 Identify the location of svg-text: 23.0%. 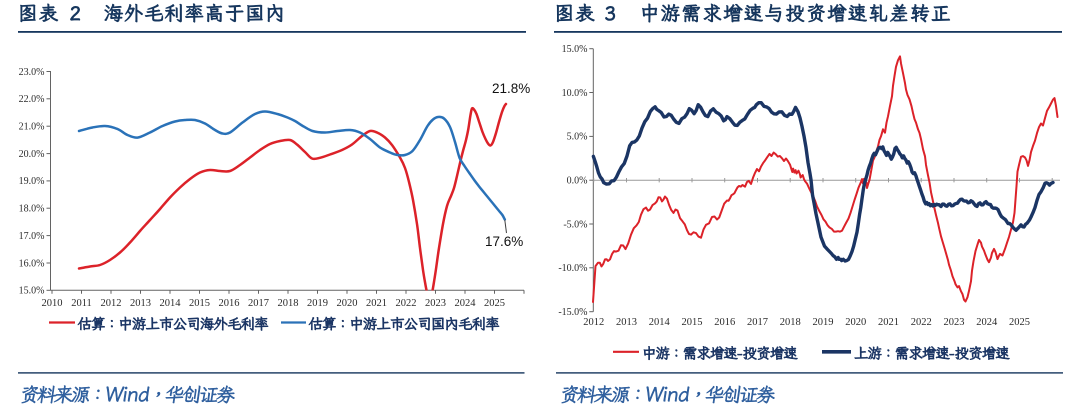
(32, 72).